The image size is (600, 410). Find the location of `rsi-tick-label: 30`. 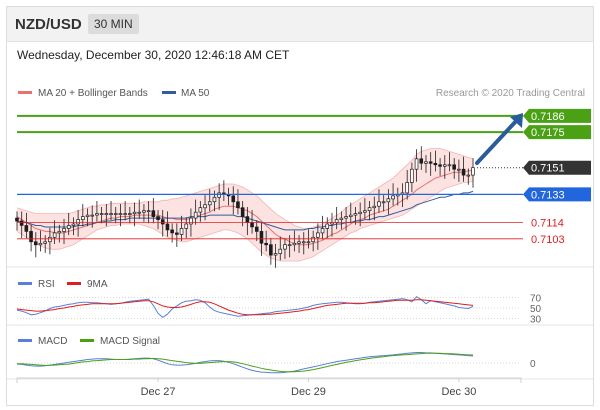

rsi-tick-label: 30 is located at coordinates (536, 319).